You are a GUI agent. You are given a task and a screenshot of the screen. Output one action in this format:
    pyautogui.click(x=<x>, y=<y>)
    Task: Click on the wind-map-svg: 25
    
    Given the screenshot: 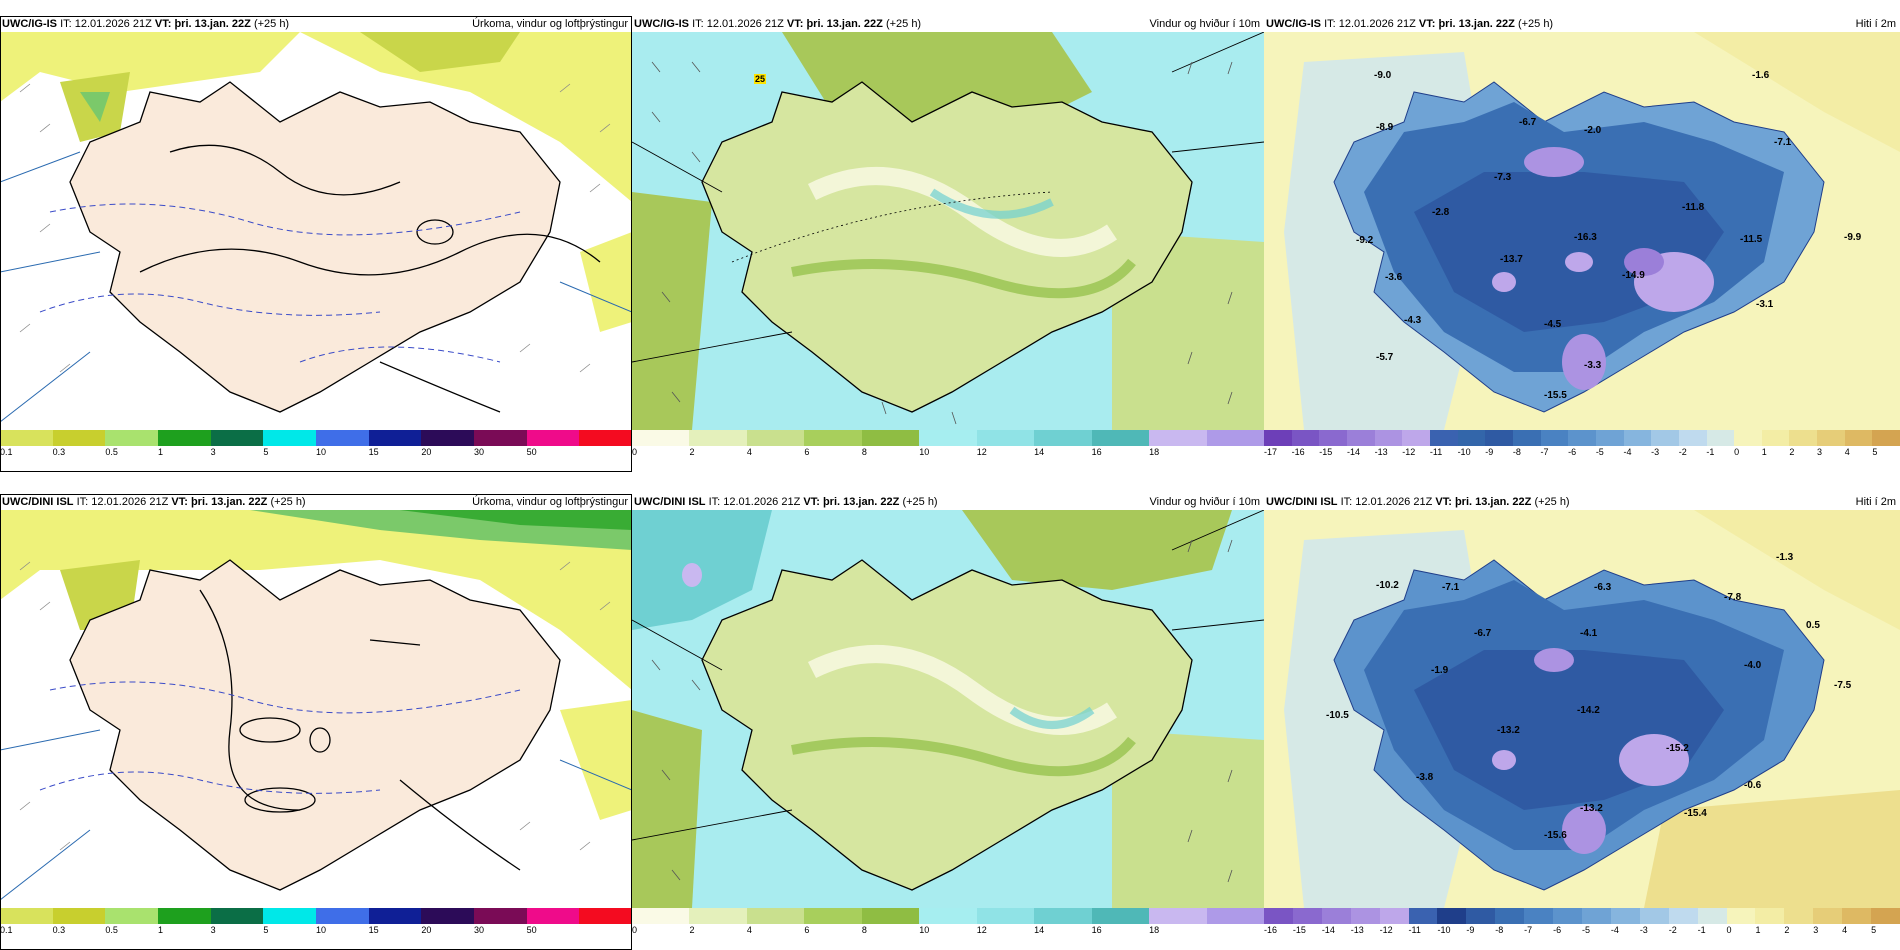 What is the action you would take?
    pyautogui.click(x=948, y=231)
    